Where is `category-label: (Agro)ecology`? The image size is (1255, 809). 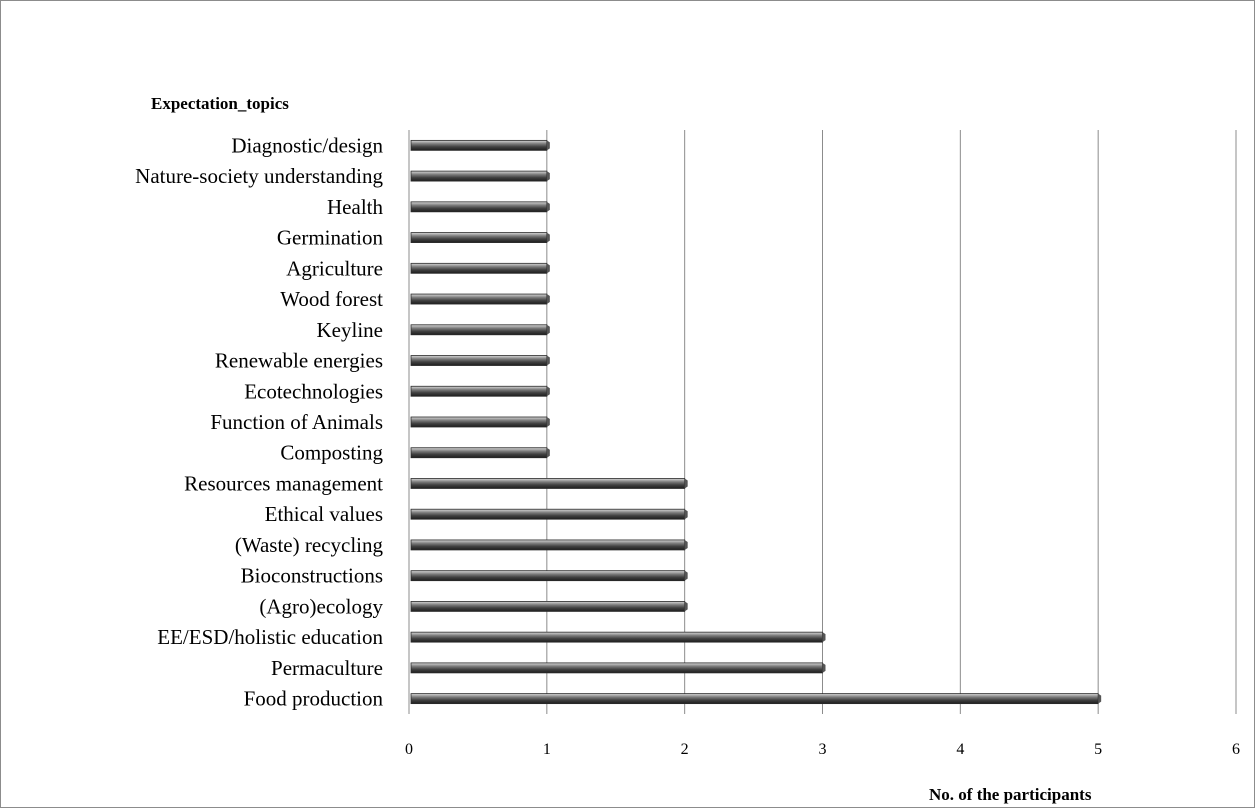 category-label: (Agro)ecology is located at coordinates (321, 606).